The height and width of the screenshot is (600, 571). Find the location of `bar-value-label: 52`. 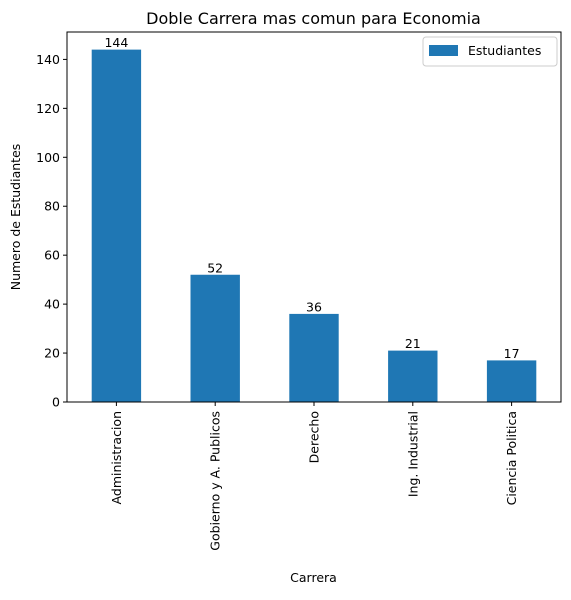

bar-value-label: 52 is located at coordinates (215, 267).